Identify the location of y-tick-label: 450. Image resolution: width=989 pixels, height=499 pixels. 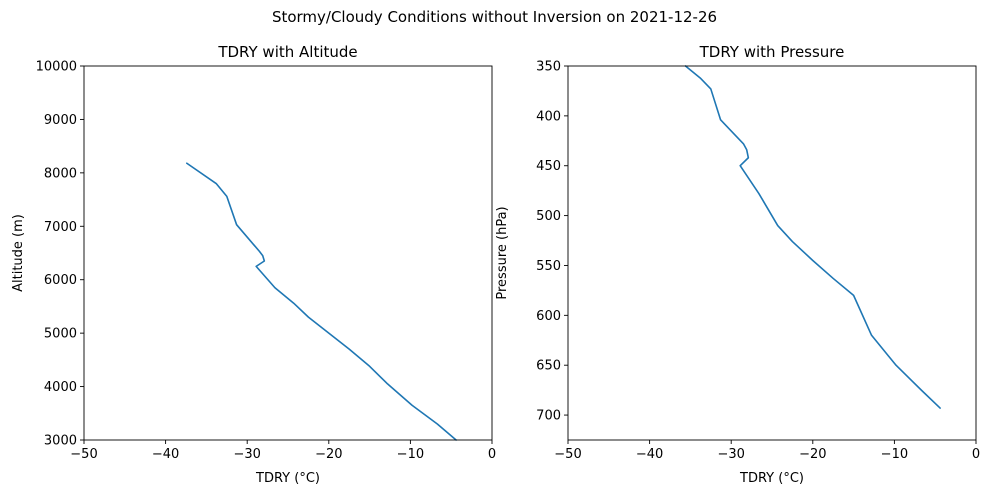
(548, 166).